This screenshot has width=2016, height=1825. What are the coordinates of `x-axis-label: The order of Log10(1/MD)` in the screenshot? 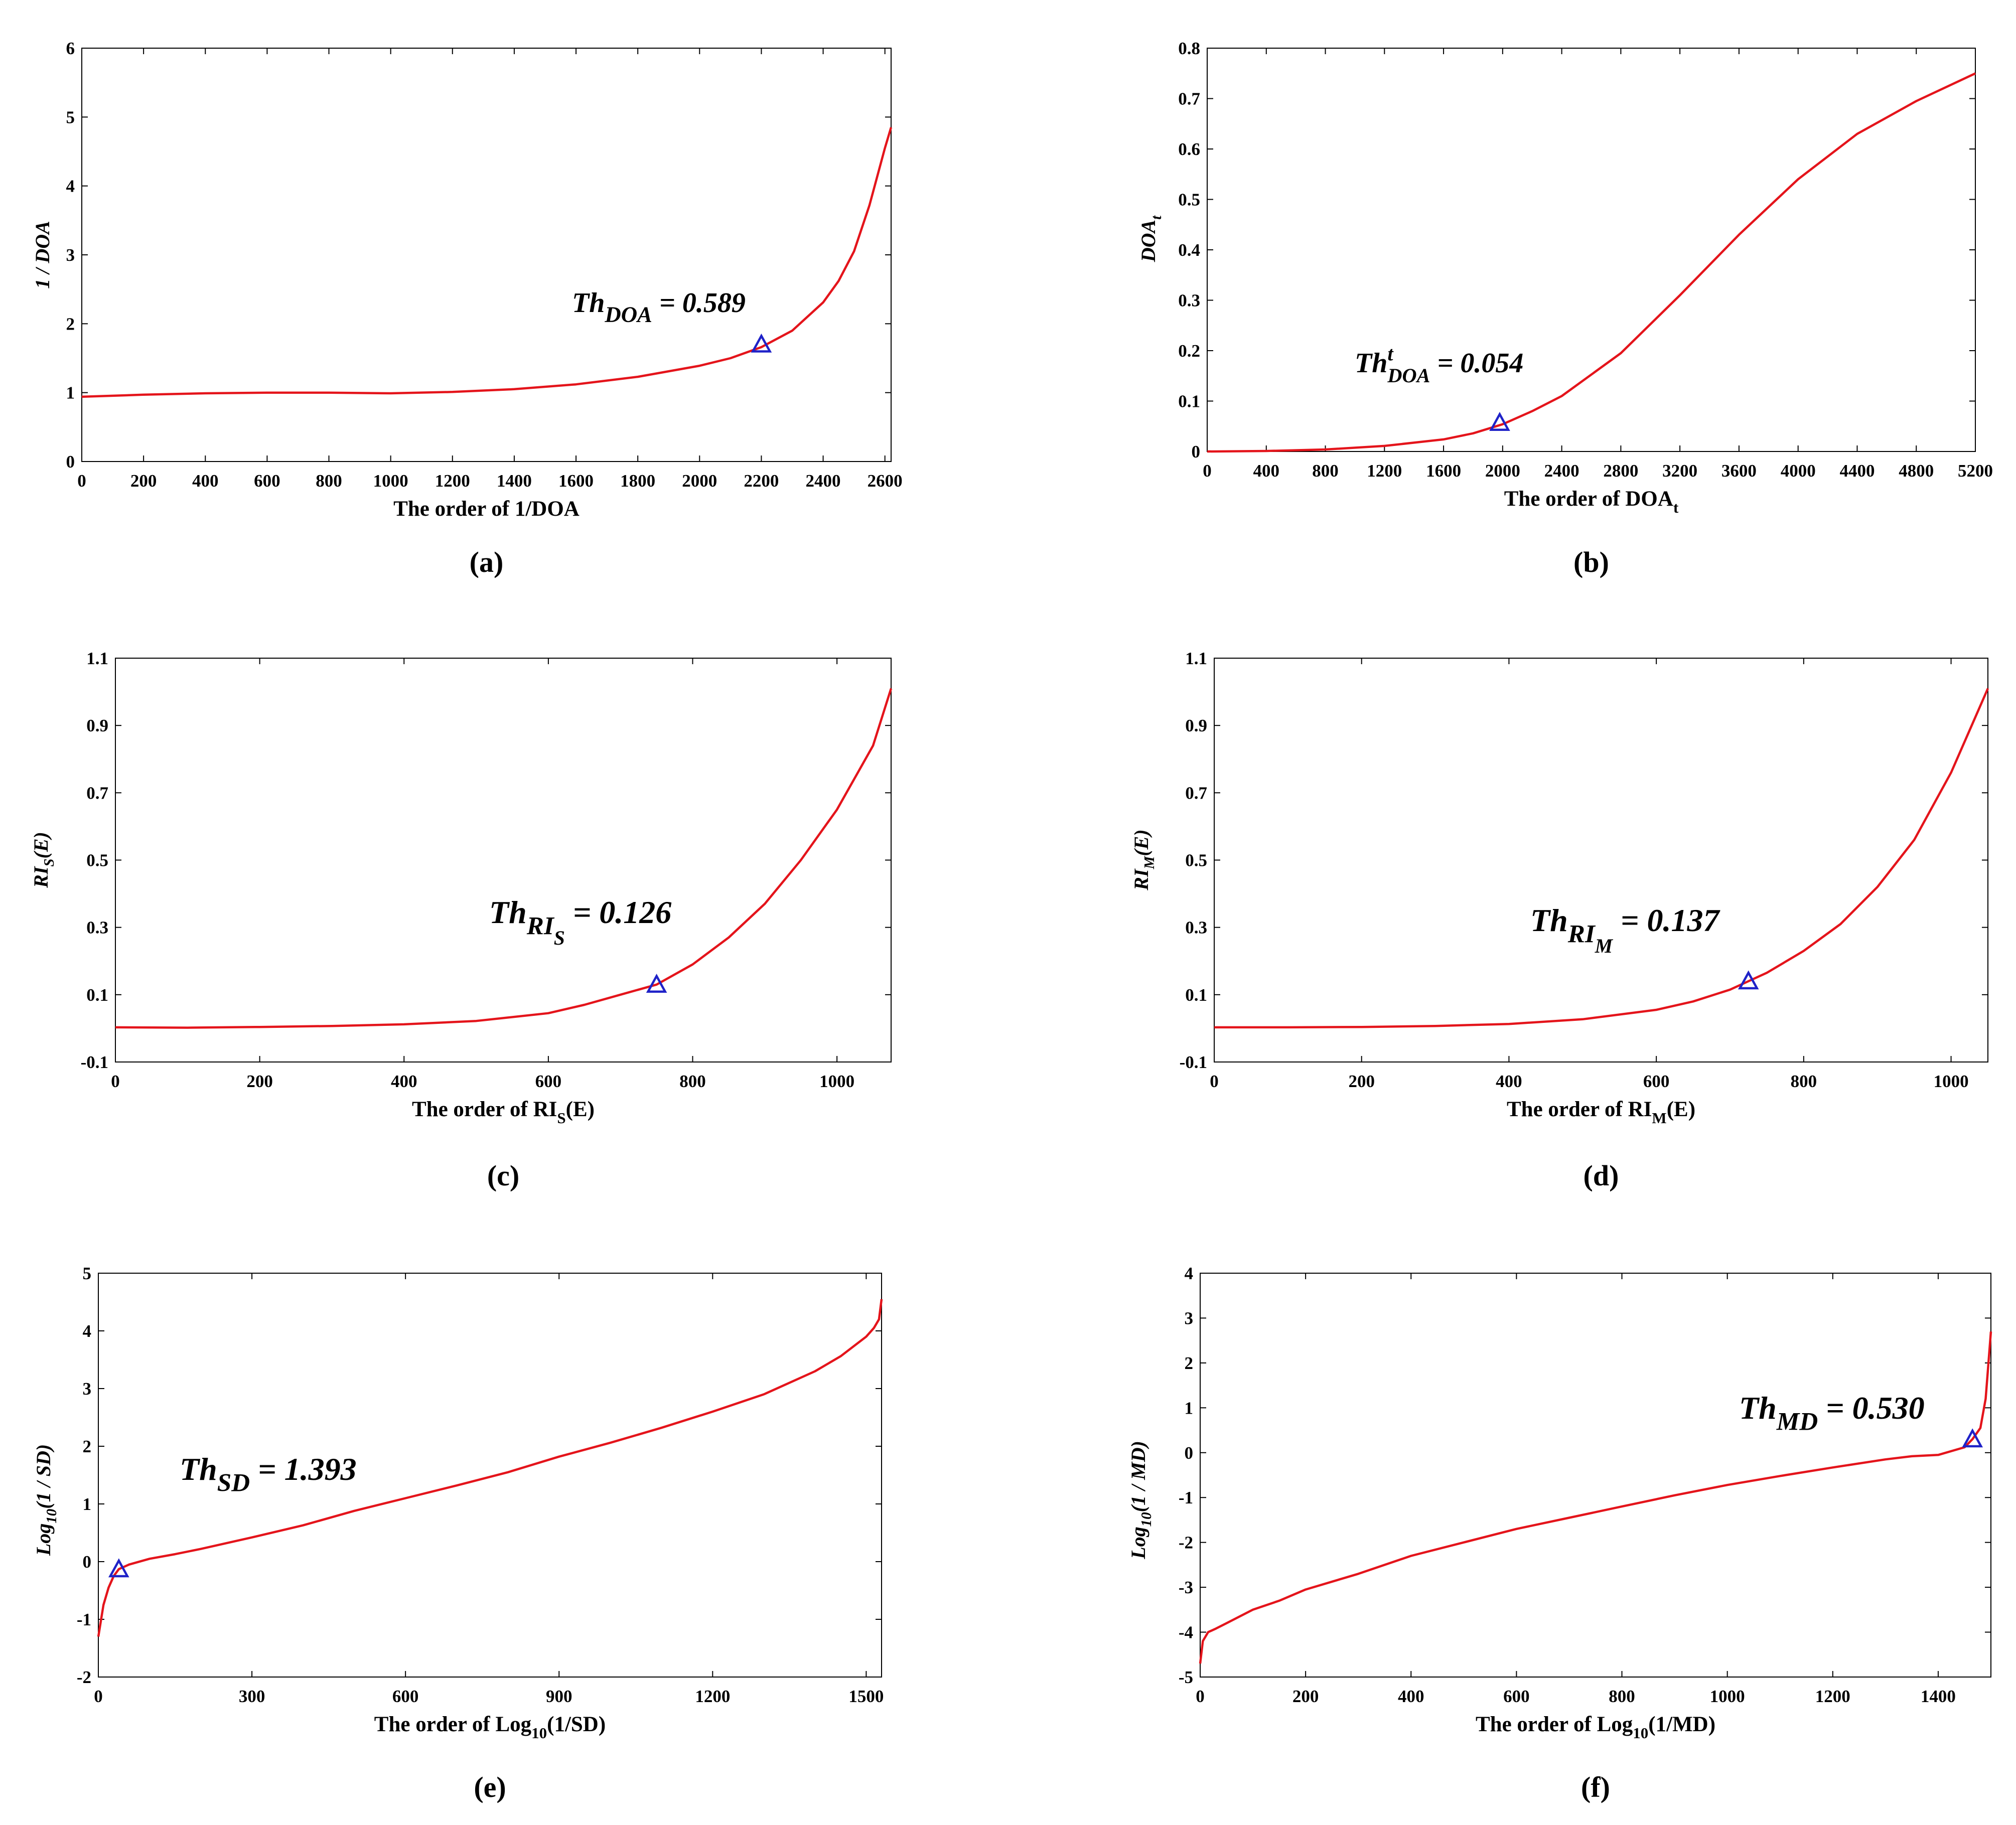 It's located at (1595, 1727).